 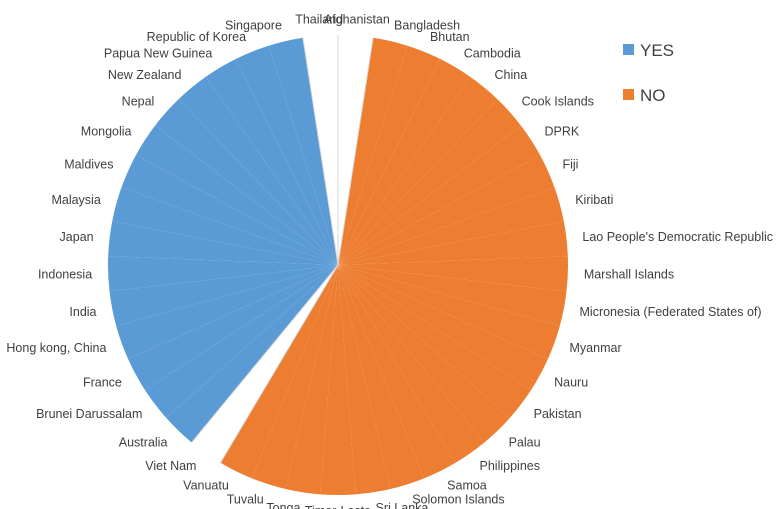 I want to click on category-label: Samoa, so click(x=467, y=485).